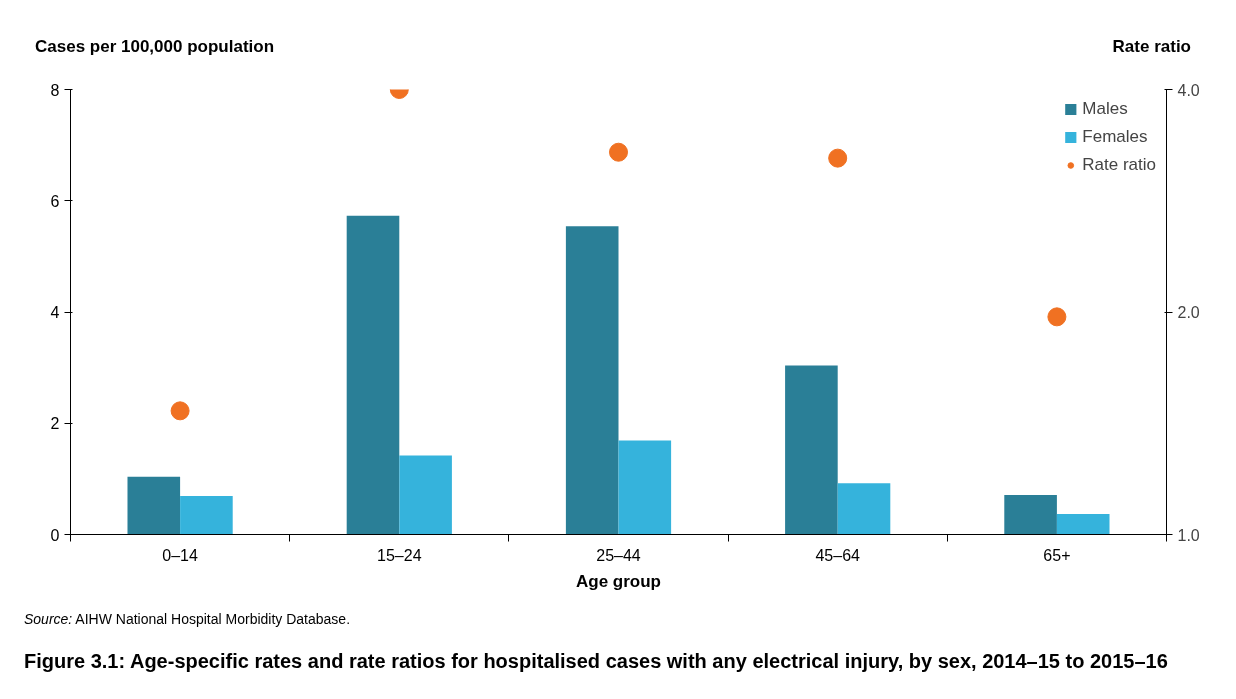  I want to click on y-tick-label: 8, so click(55, 90).